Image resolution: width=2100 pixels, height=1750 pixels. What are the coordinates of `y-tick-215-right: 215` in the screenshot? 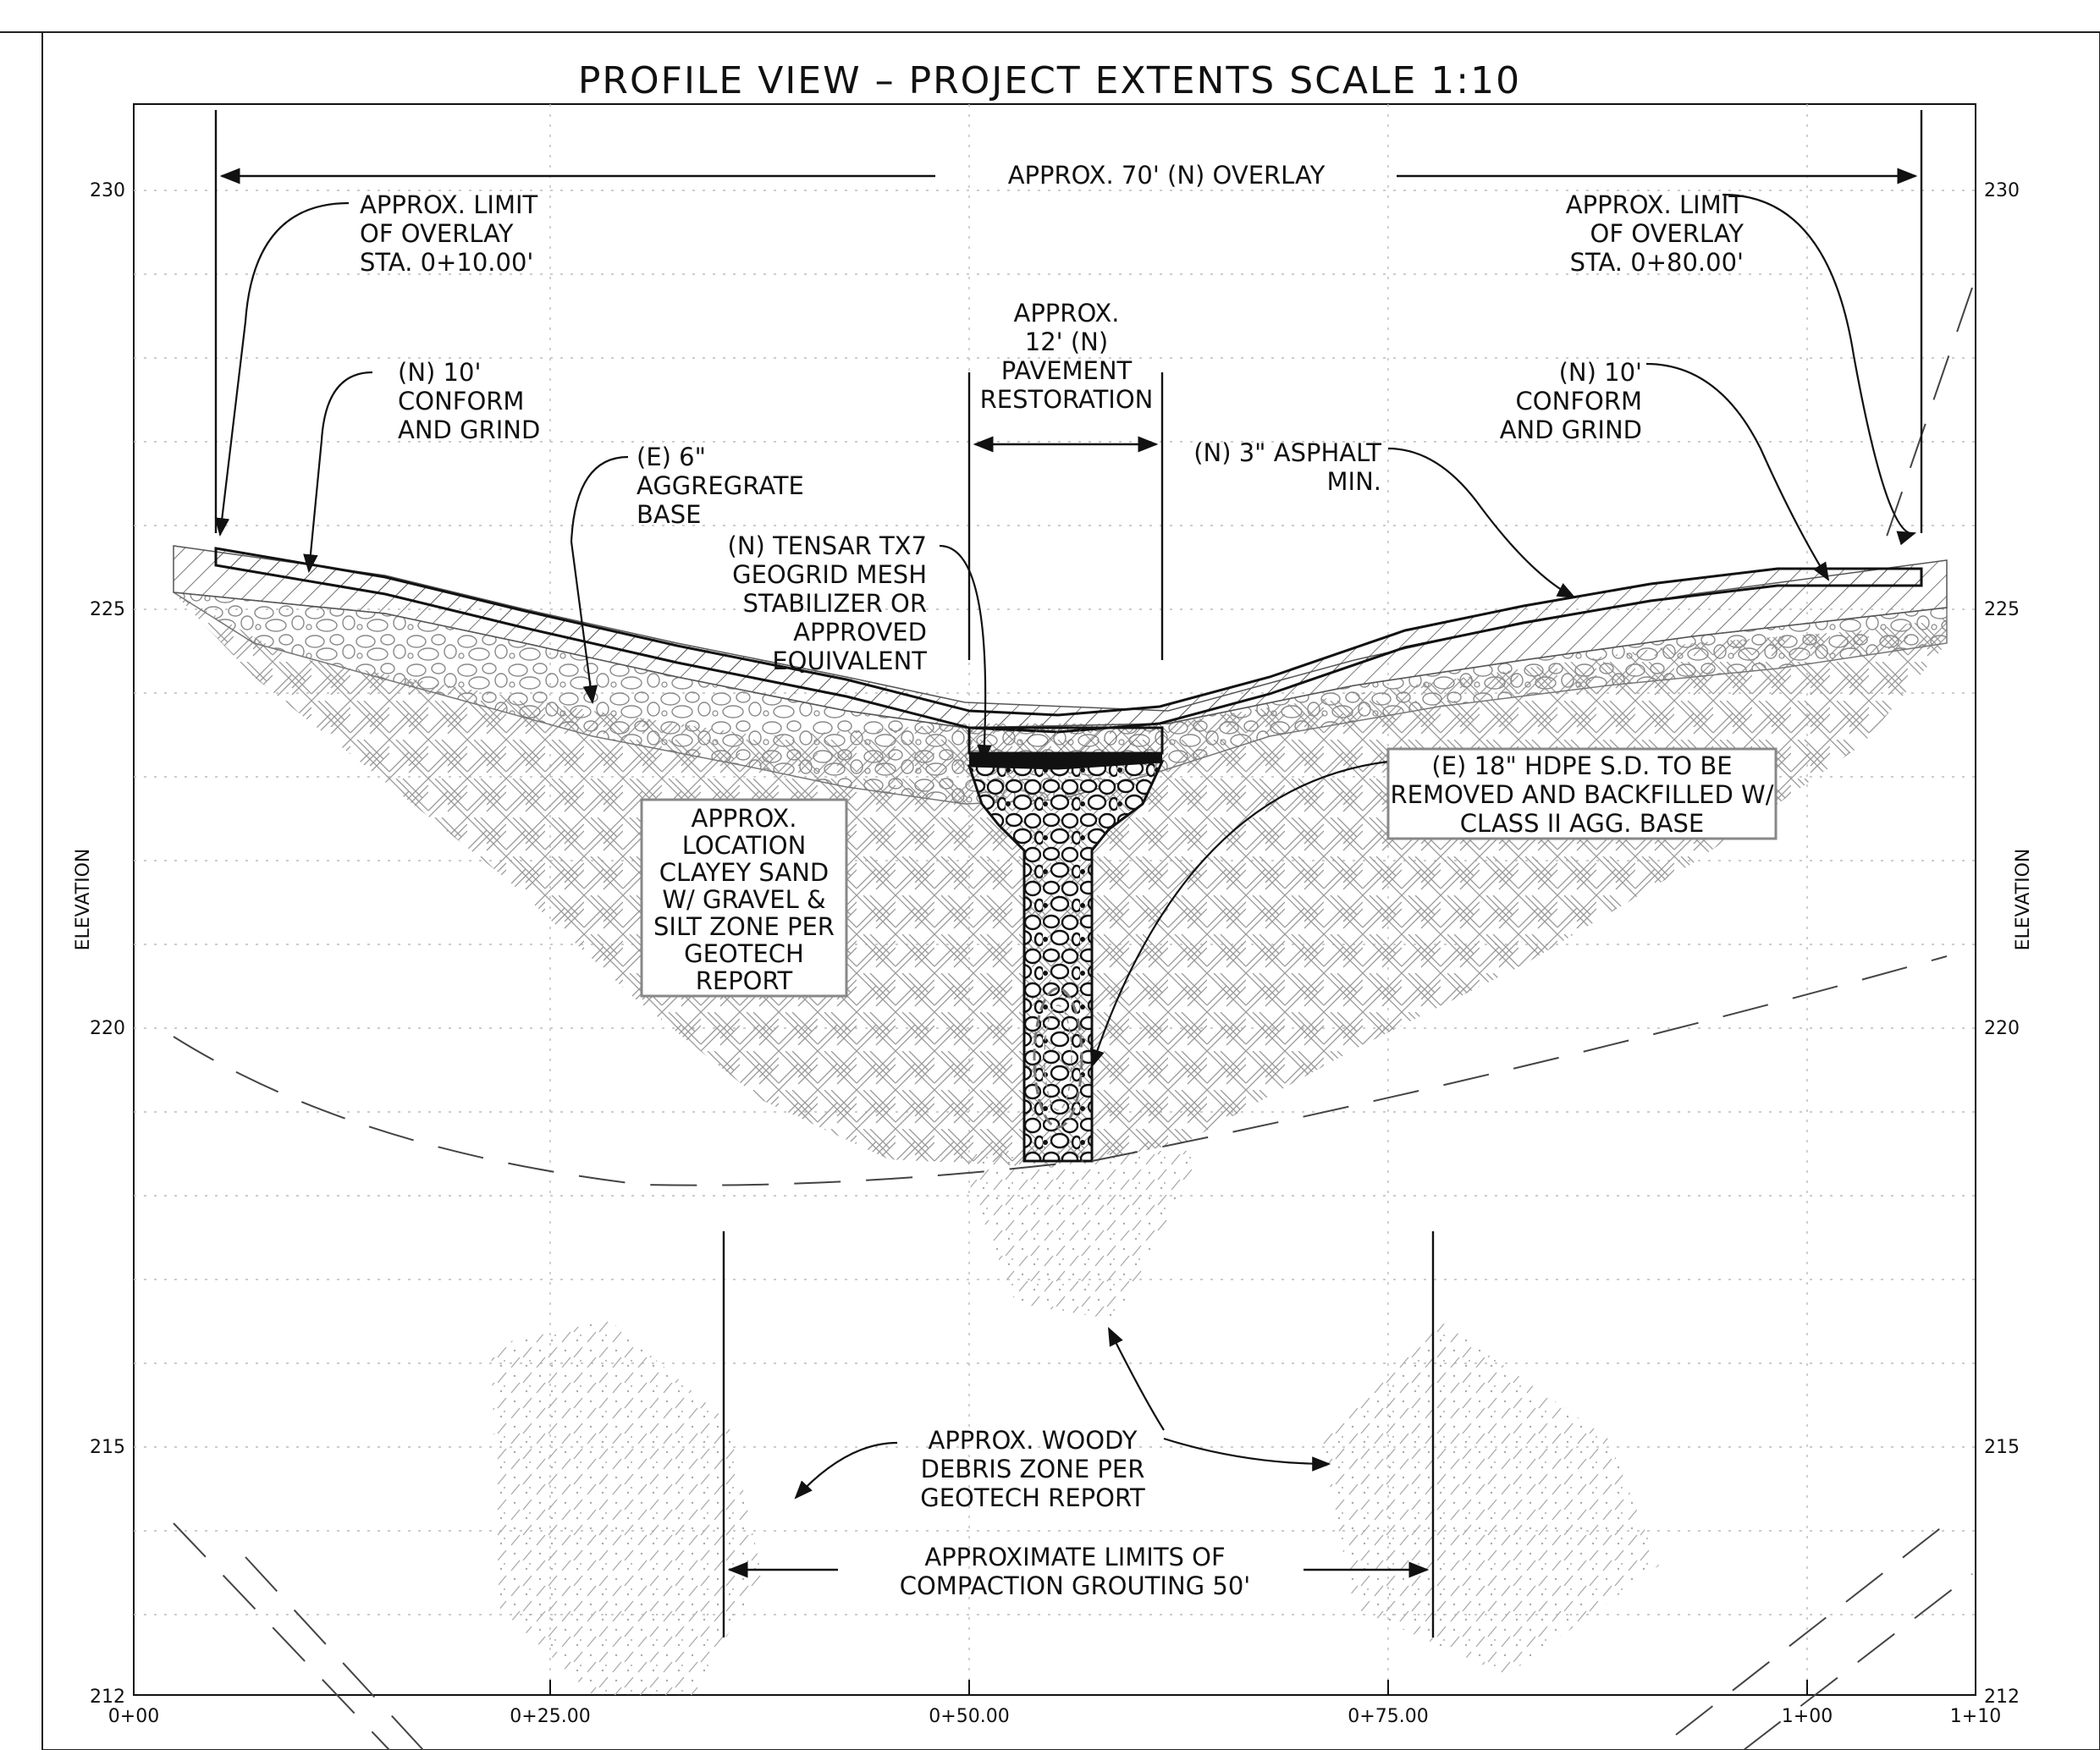 It's located at (2002, 1447).